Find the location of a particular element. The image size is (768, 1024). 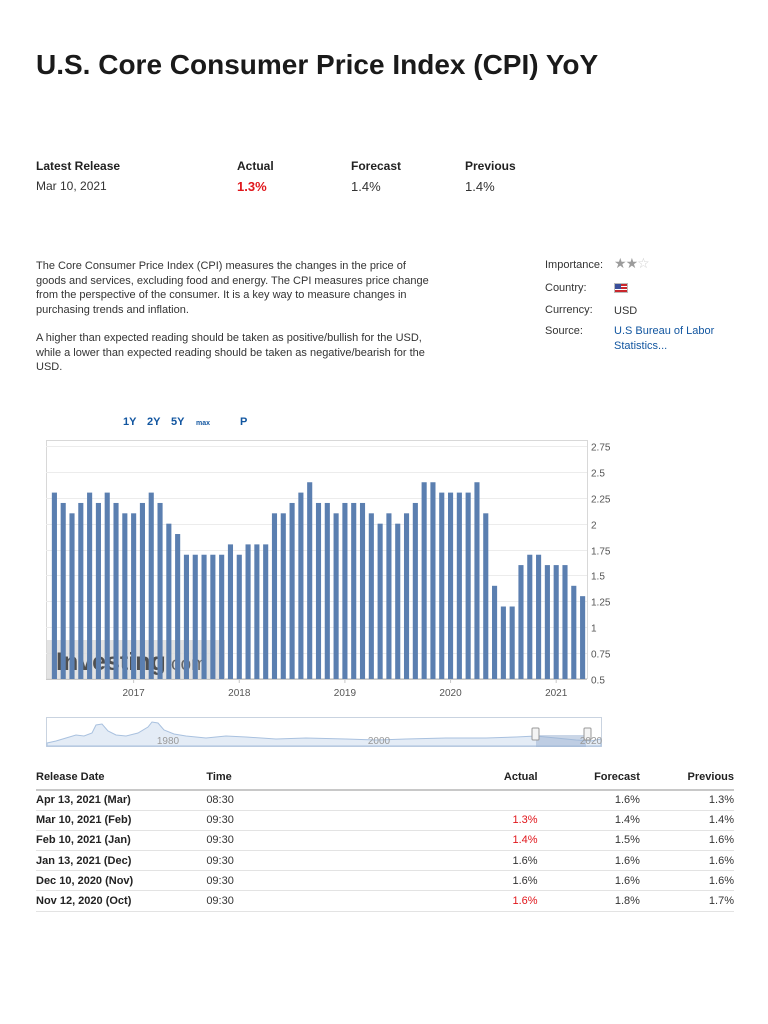

country-label: Country: is located at coordinates (566, 288).